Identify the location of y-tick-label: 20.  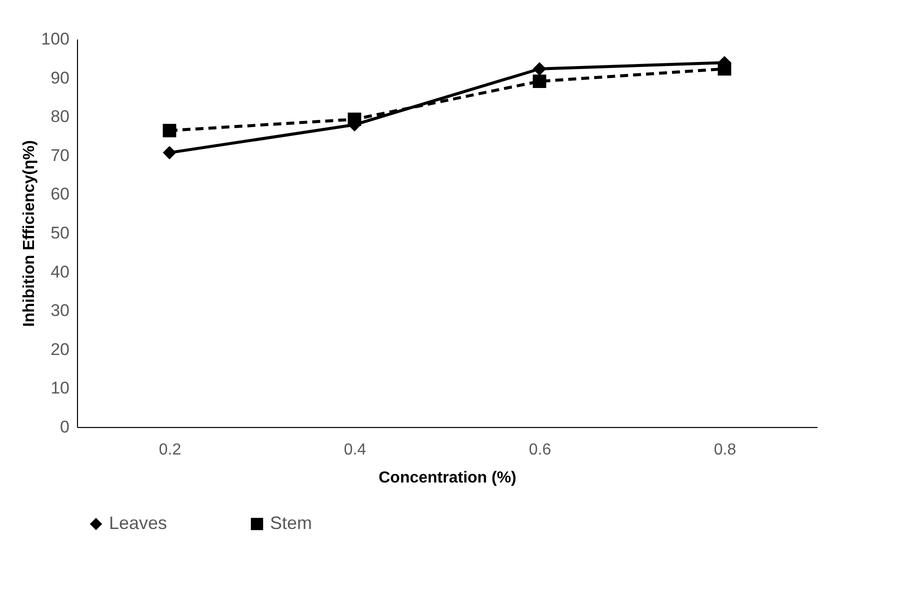
(60, 349).